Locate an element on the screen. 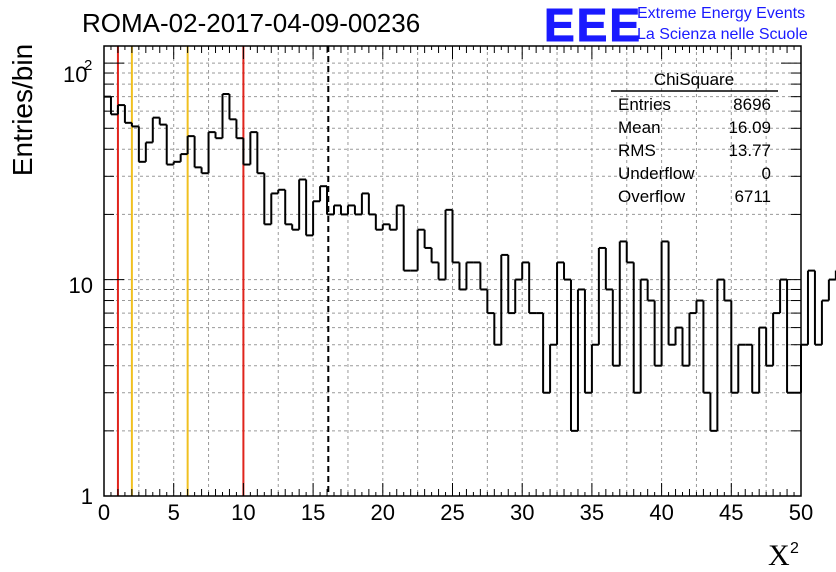 The width and height of the screenshot is (836, 572). x-tick-label: 35 is located at coordinates (592, 512).